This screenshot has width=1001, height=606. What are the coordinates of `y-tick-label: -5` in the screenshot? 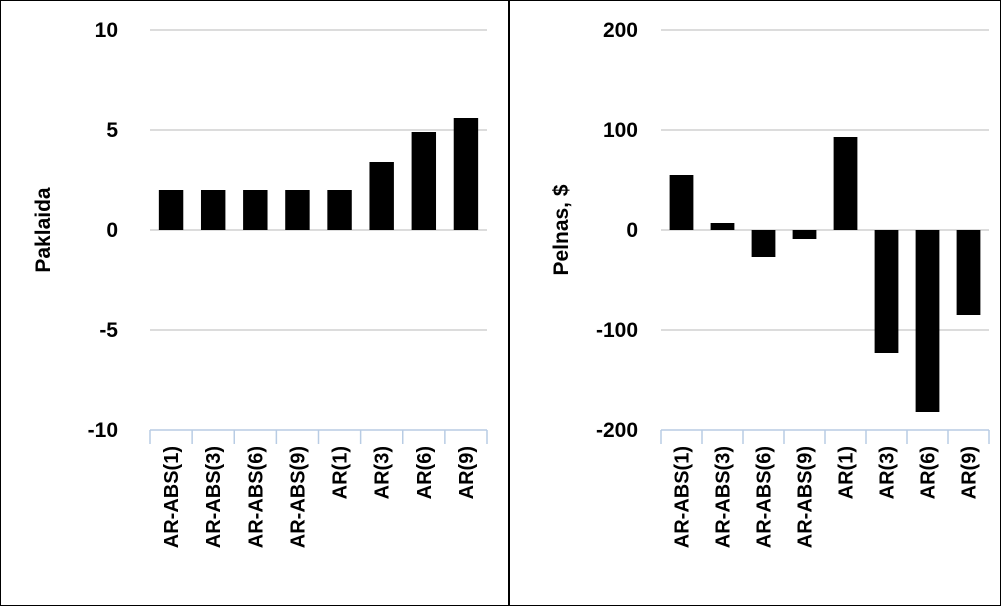 It's located at (108, 330).